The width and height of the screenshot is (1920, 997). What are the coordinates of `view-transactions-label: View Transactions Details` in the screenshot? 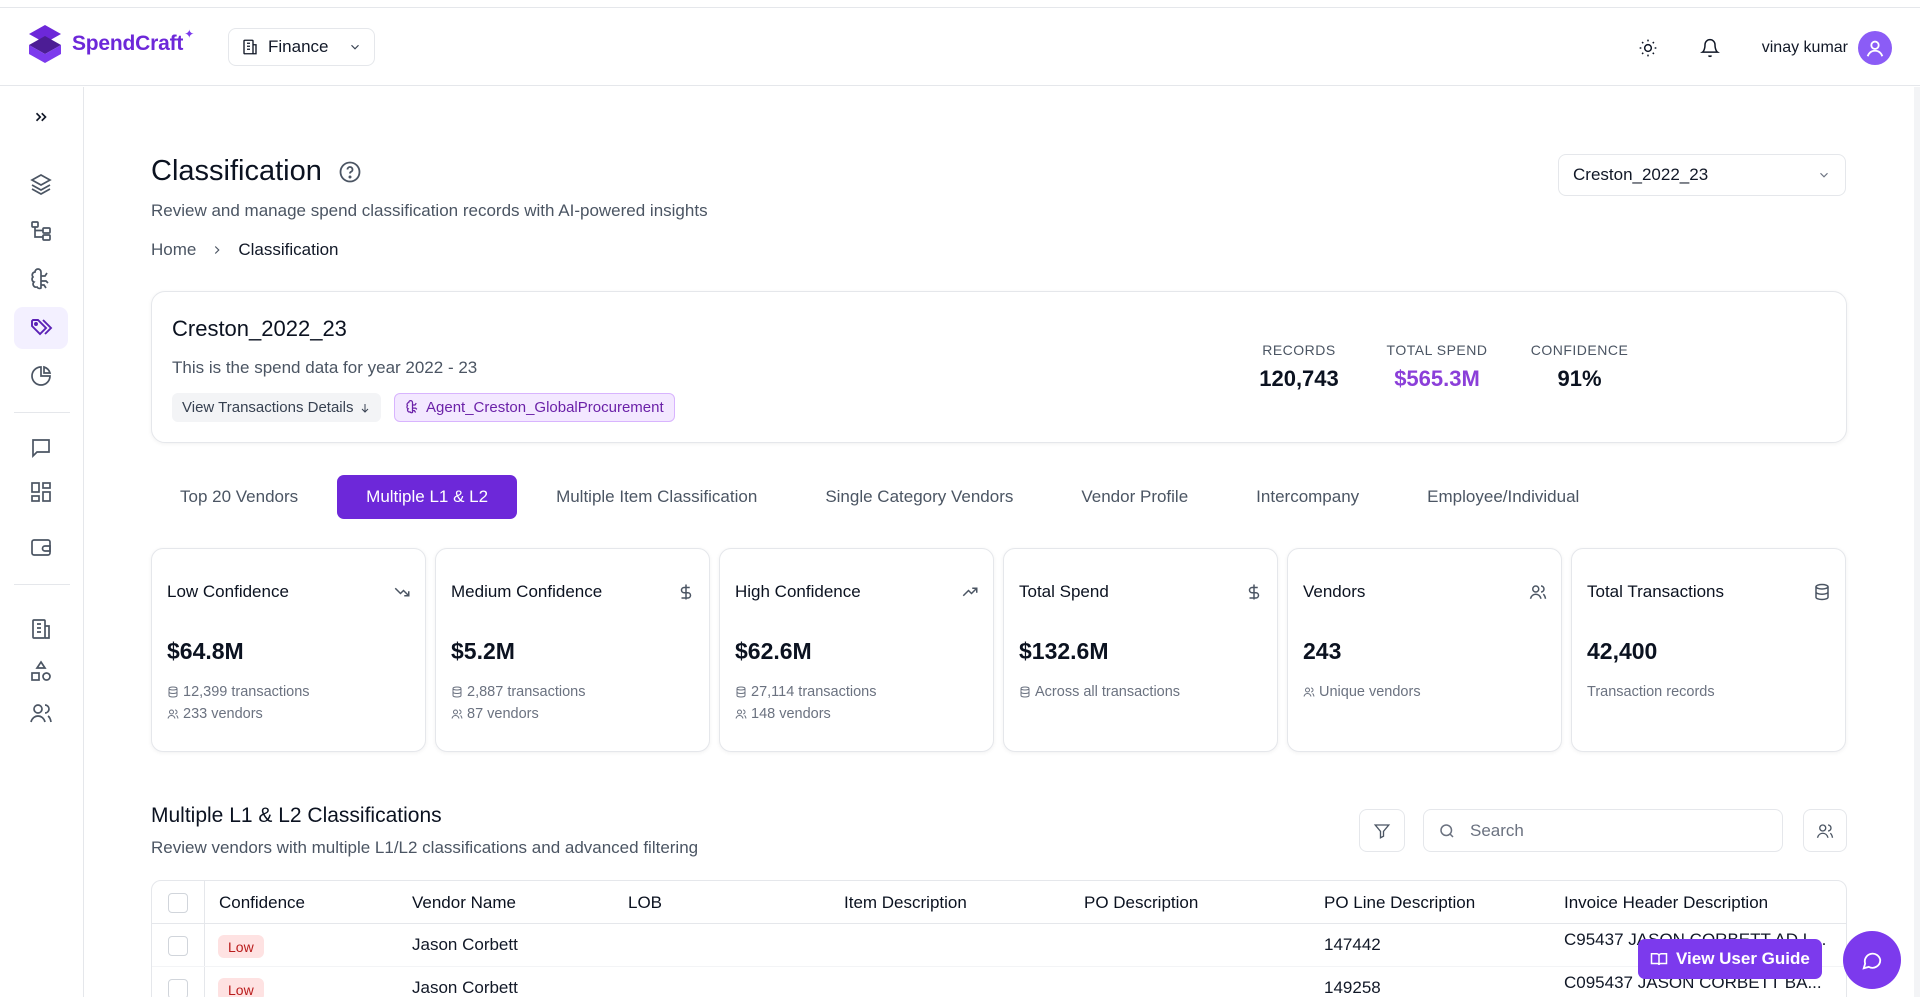 It's located at (268, 407).